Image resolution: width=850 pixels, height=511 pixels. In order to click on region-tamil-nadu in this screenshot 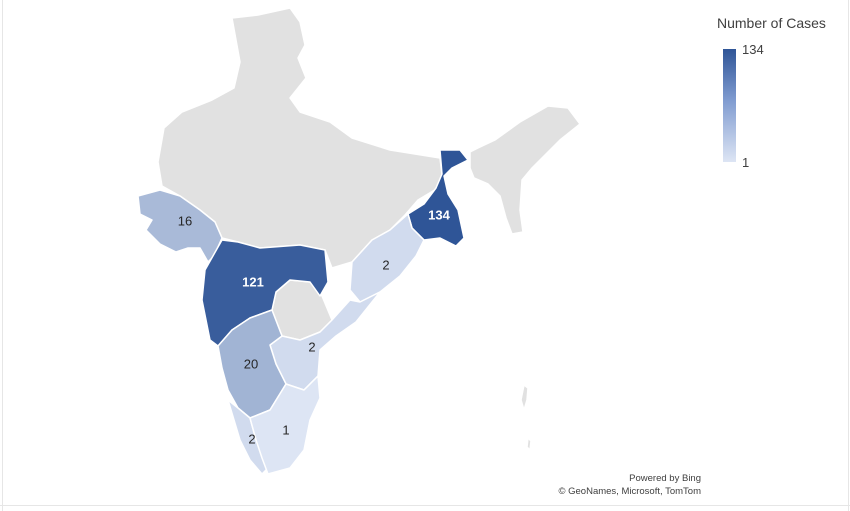, I will do `click(285, 425)`.